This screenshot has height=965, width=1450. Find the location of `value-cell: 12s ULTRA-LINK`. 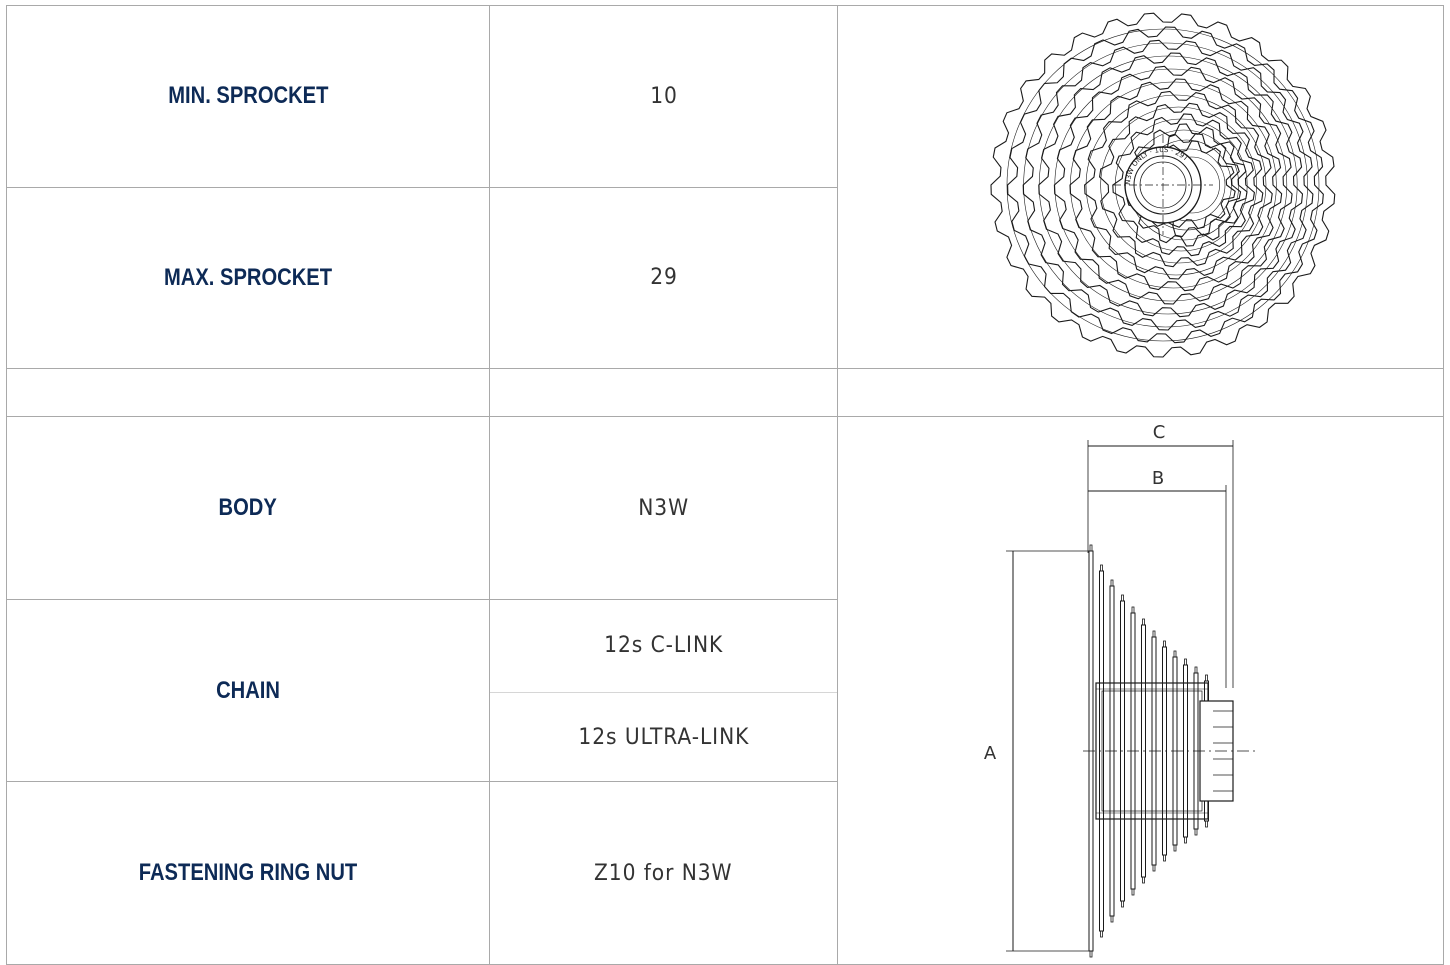

value-cell: 12s ULTRA-LINK is located at coordinates (663, 737).